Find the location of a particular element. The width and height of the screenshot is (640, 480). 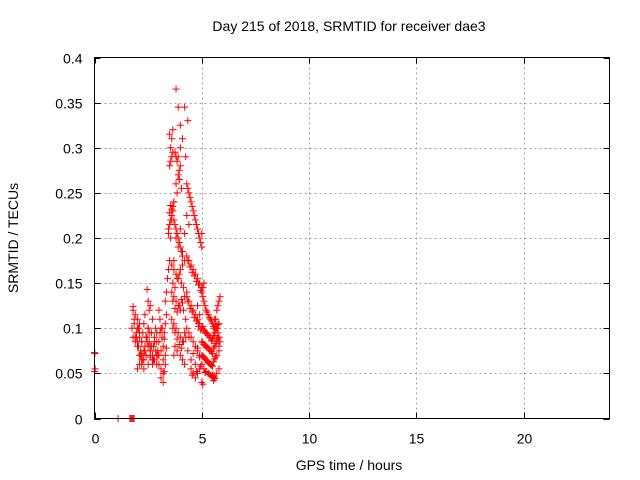

y-axis-title: SRMTID / TECUs is located at coordinates (13, 238).